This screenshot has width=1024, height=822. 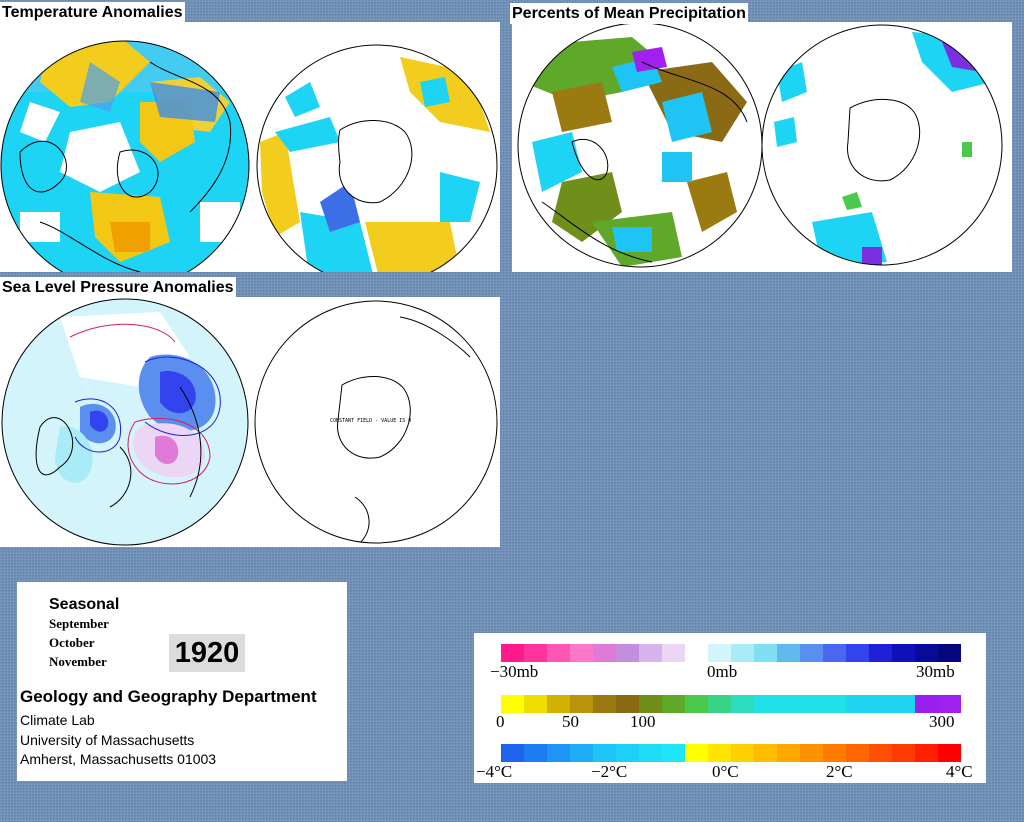 What do you see at coordinates (79, 623) in the screenshot?
I see `month-1: September` at bounding box center [79, 623].